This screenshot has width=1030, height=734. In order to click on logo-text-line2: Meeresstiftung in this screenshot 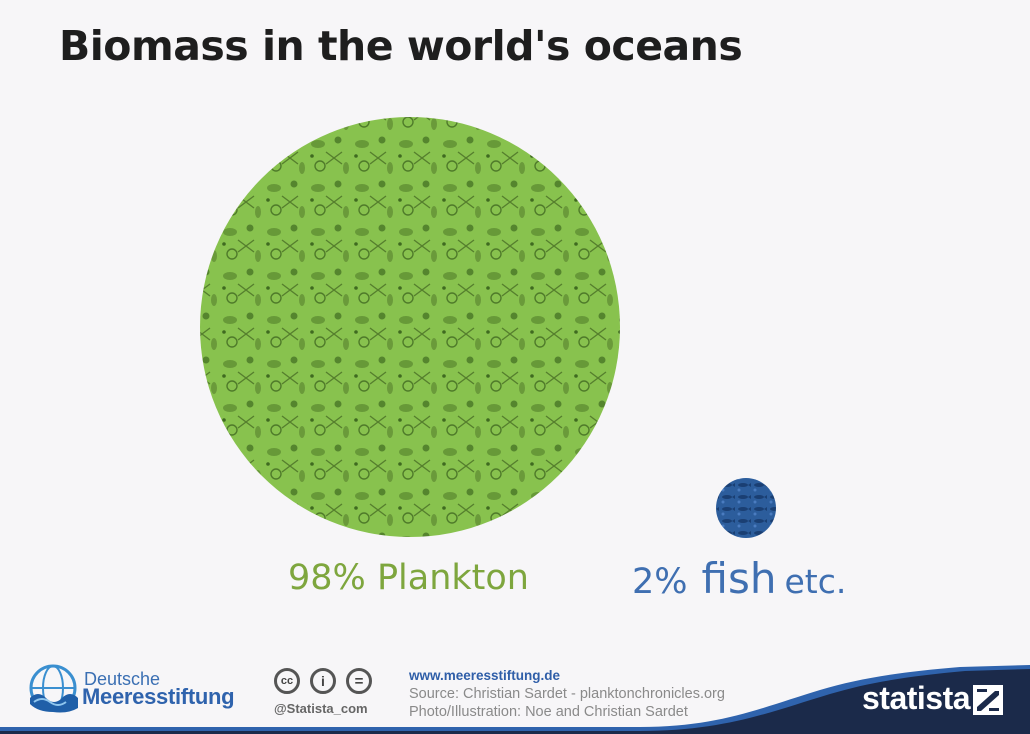, I will do `click(158, 696)`.